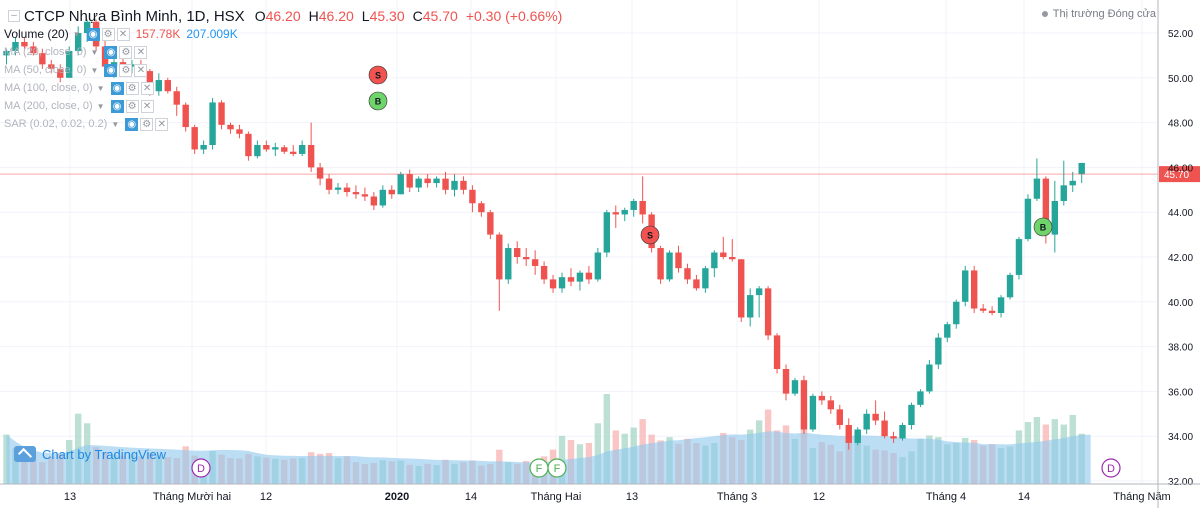 The image size is (1200, 508). I want to click on y-tick-label: 44.00, so click(1180, 213).